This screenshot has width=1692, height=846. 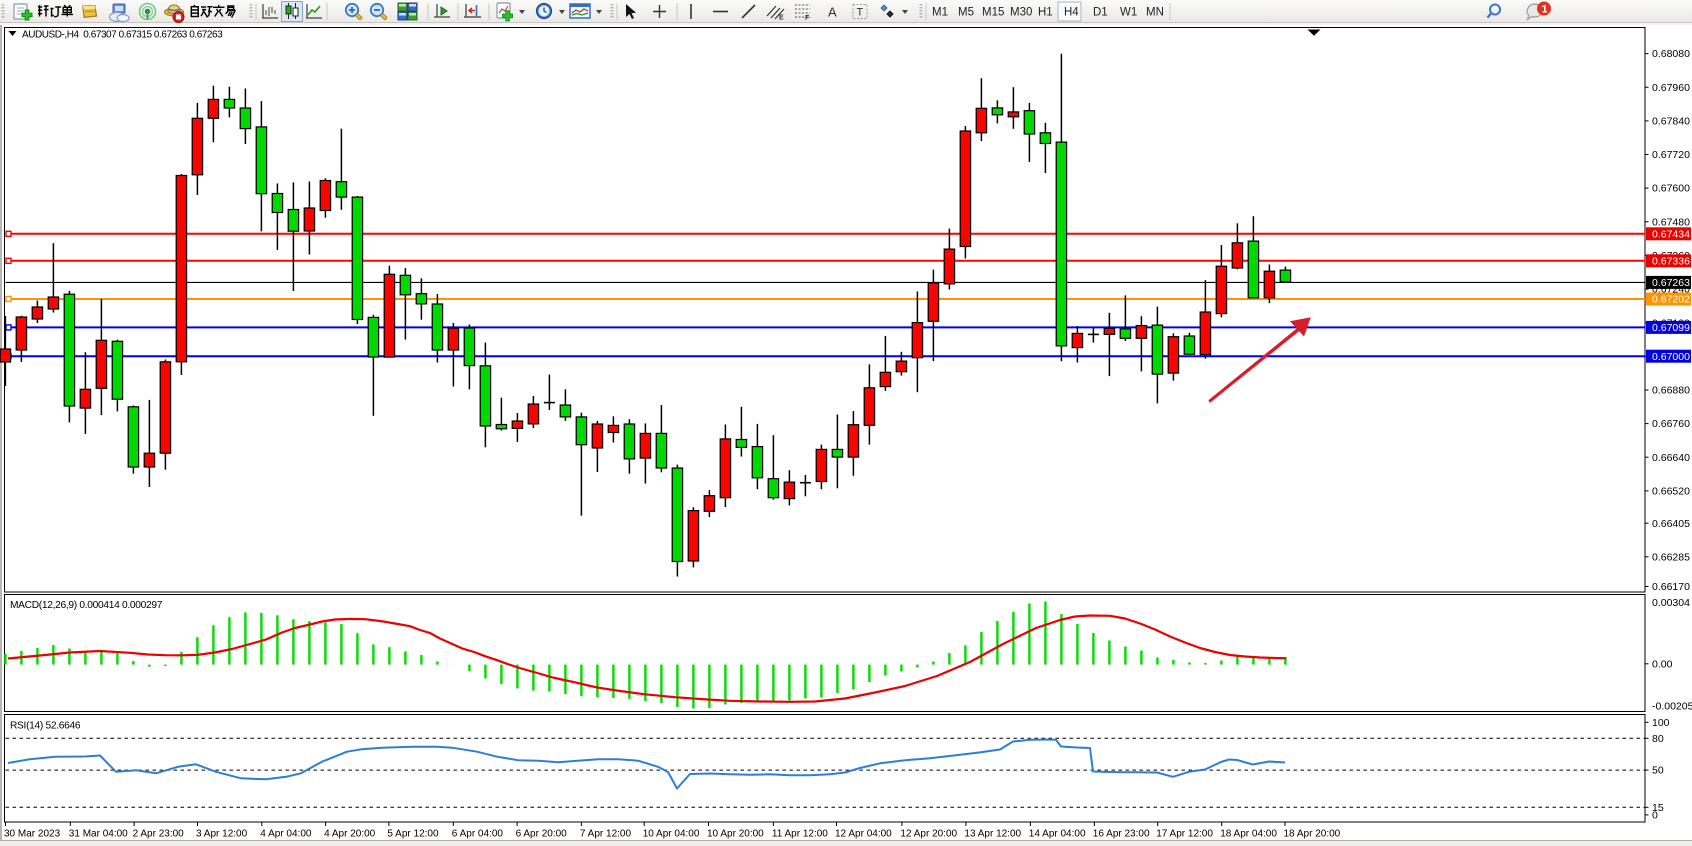 What do you see at coordinates (992, 834) in the screenshot?
I see `svg-text: 13 Apr 12:00` at bounding box center [992, 834].